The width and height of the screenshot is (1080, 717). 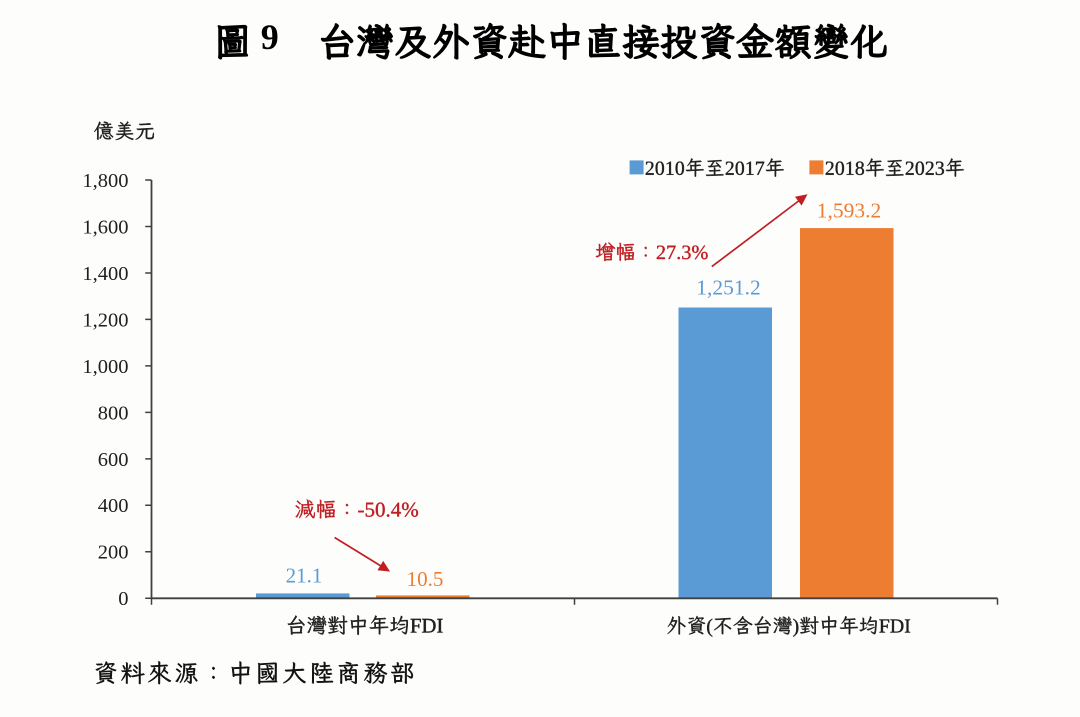 I want to click on svg-text: 200, so click(x=113, y=553).